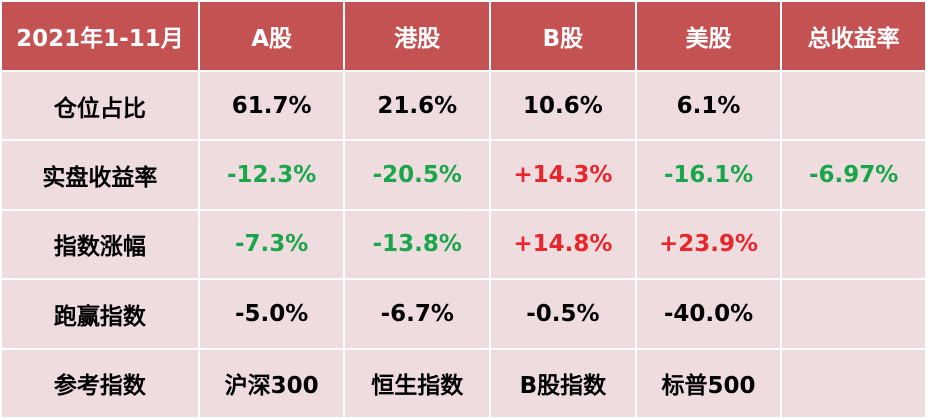 This screenshot has width=927, height=419. What do you see at coordinates (100, 244) in the screenshot?
I see `row-label: 指数涨幅` at bounding box center [100, 244].